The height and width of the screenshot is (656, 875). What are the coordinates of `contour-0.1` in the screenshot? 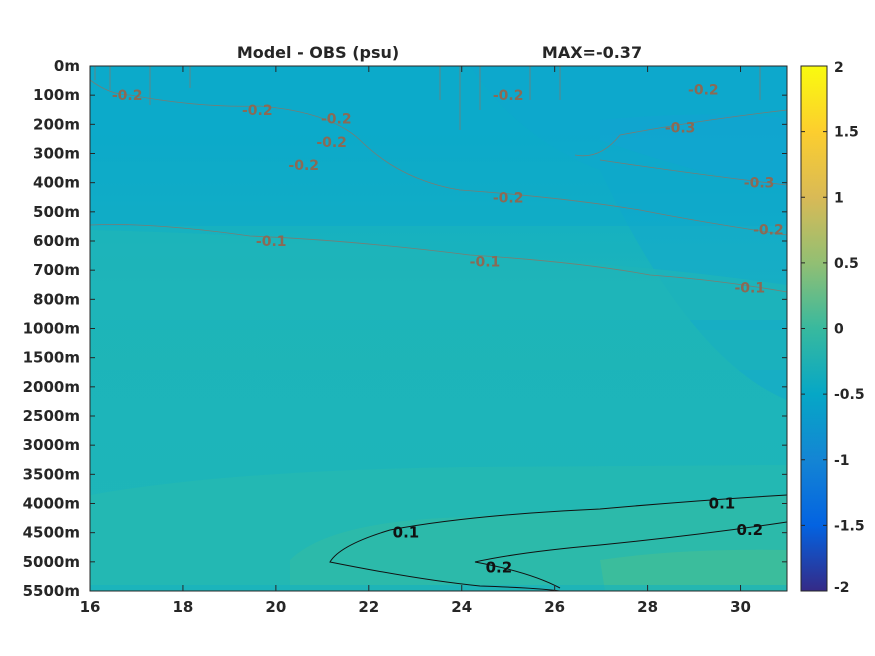 It's located at (558, 542).